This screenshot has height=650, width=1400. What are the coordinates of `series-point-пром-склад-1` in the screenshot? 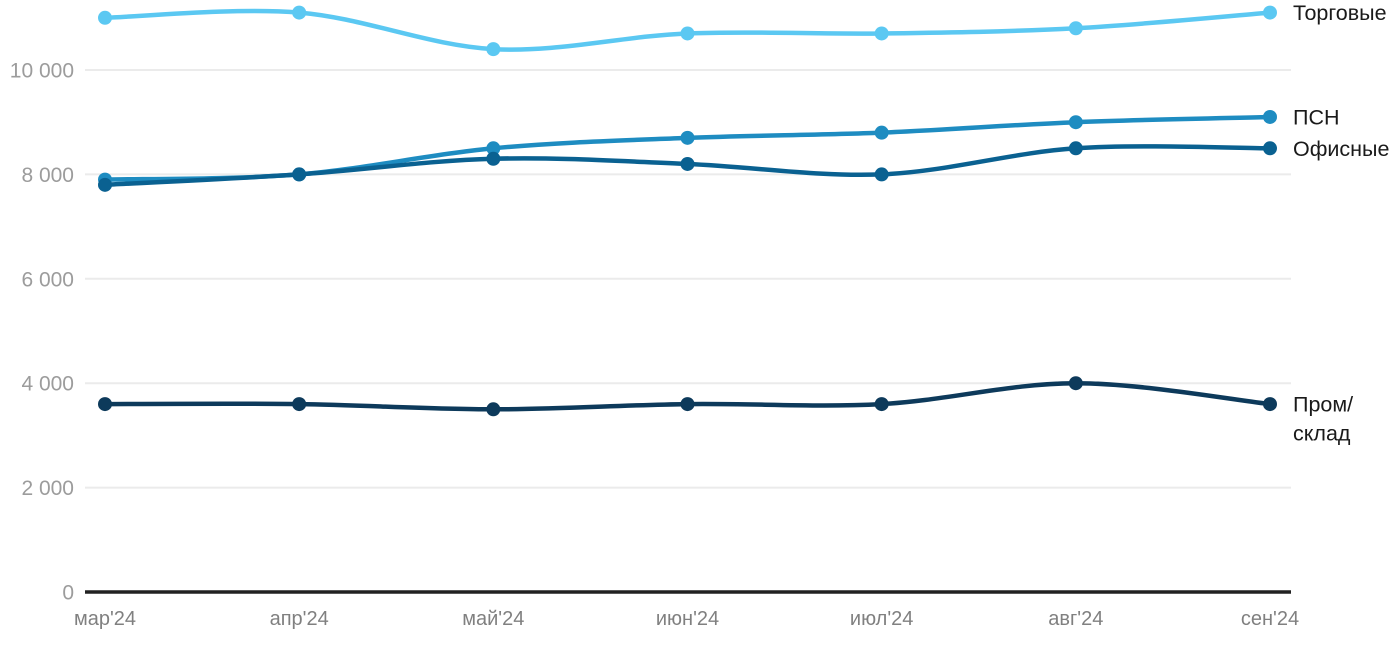 It's located at (299, 404).